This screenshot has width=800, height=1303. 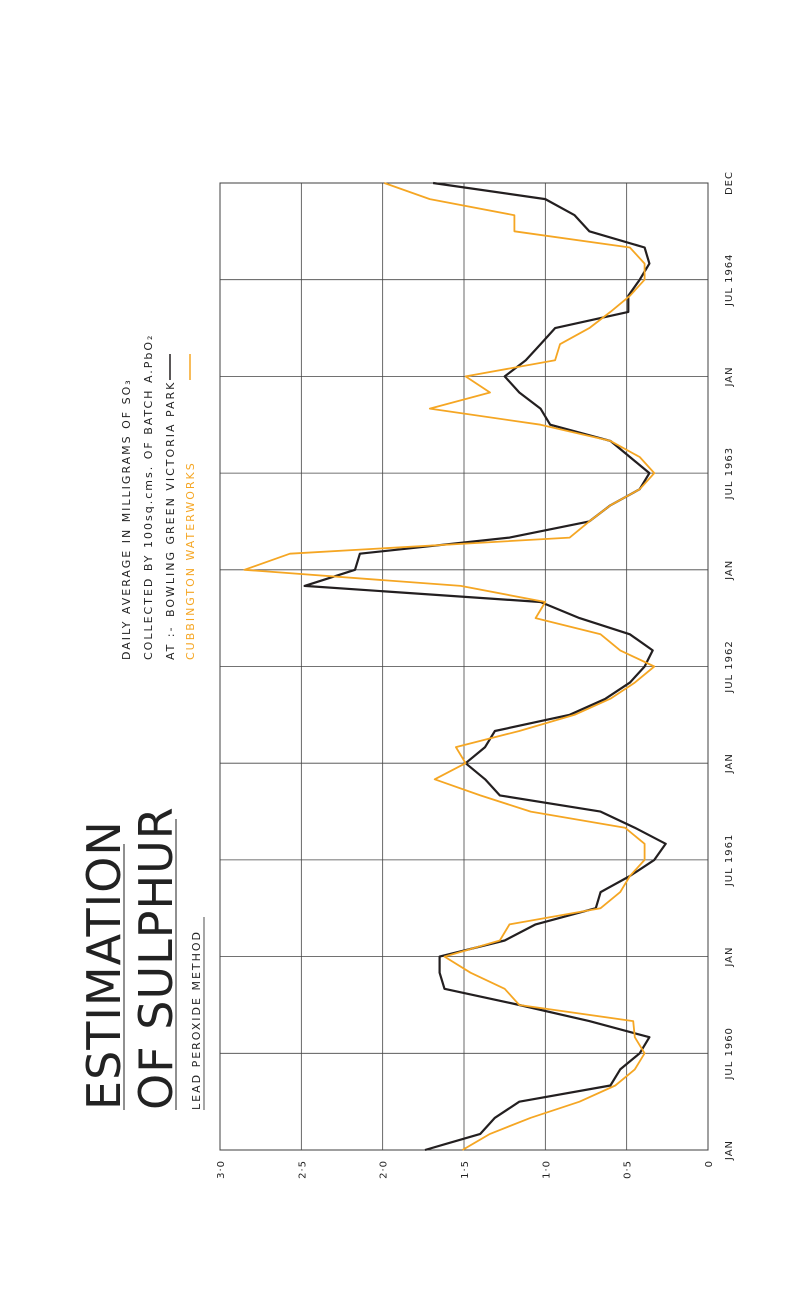 What do you see at coordinates (156, 958) in the screenshot?
I see `chart-title: OF SULPHUR` at bounding box center [156, 958].